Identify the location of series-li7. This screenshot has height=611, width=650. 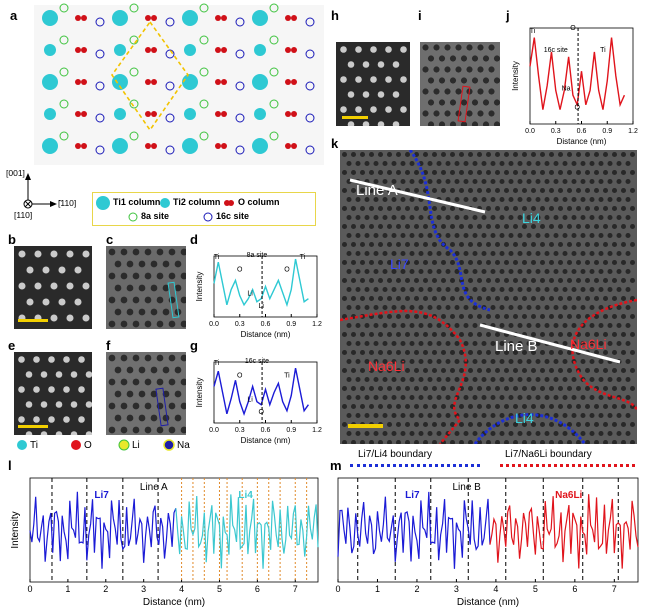
(103, 530).